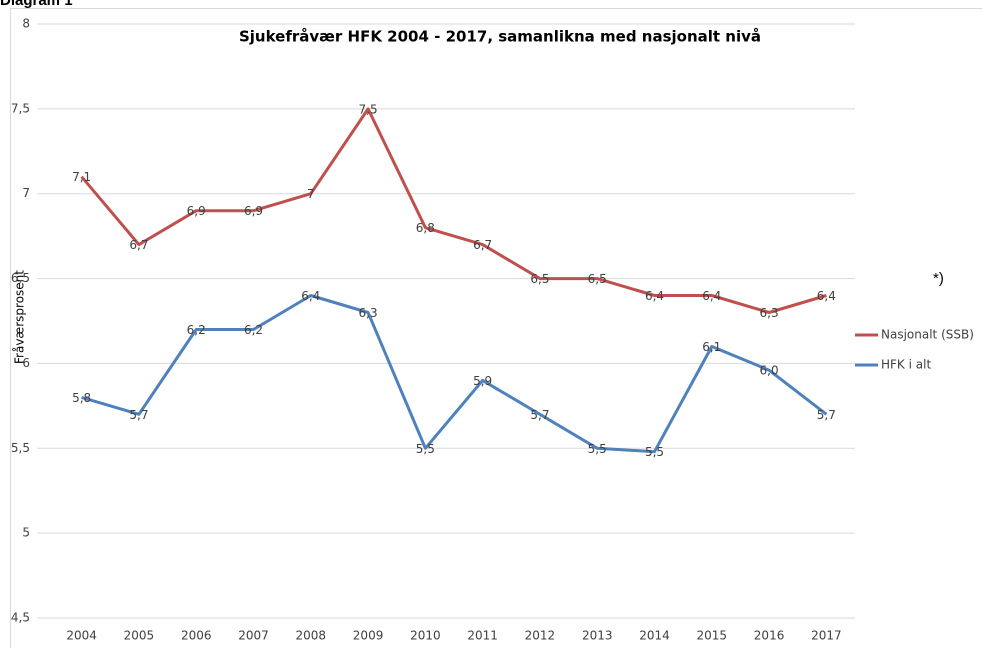 This screenshot has height=648, width=982. What do you see at coordinates (20, 108) in the screenshot?
I see `y-tick-label: 7,5` at bounding box center [20, 108].